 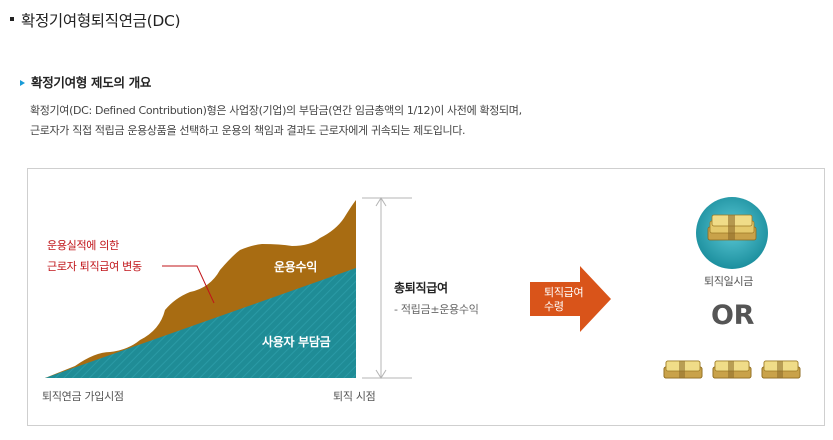 I want to click on bullet-square-icon, so click(x=12, y=18).